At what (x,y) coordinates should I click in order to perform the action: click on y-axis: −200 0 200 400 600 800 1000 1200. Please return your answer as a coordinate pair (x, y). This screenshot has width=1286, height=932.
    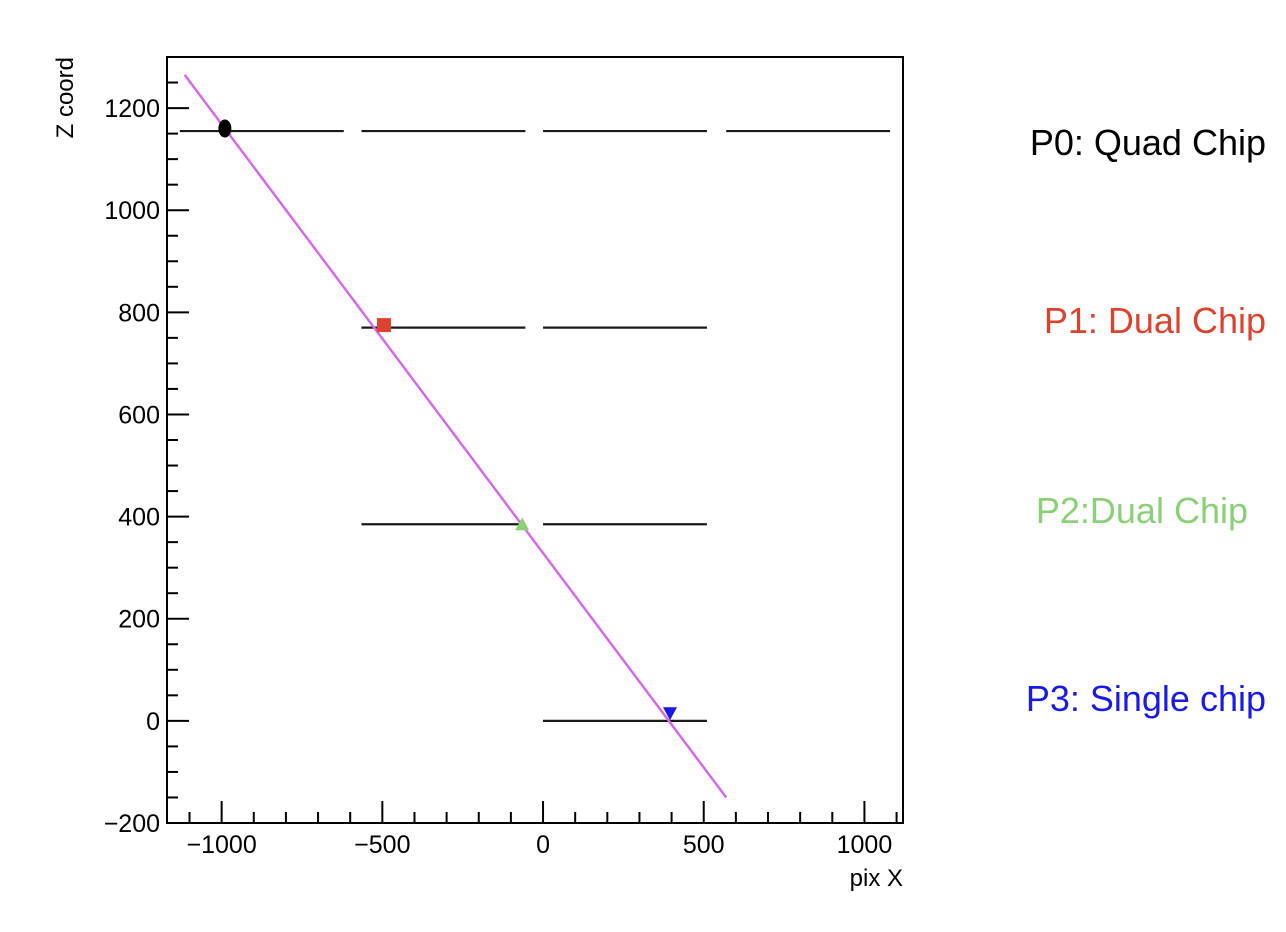
    Looking at the image, I should click on (146, 447).